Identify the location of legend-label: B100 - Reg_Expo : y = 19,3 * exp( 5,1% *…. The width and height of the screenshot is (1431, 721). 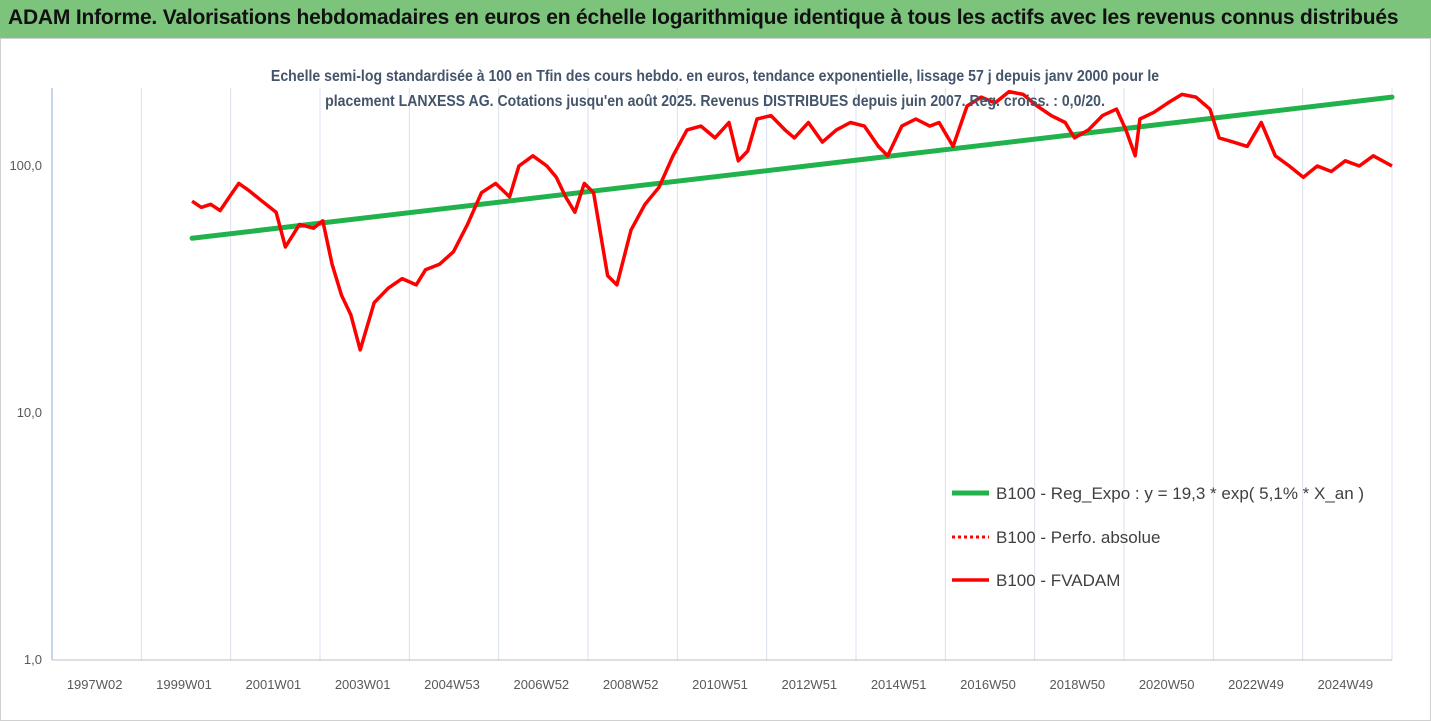
(1180, 493).